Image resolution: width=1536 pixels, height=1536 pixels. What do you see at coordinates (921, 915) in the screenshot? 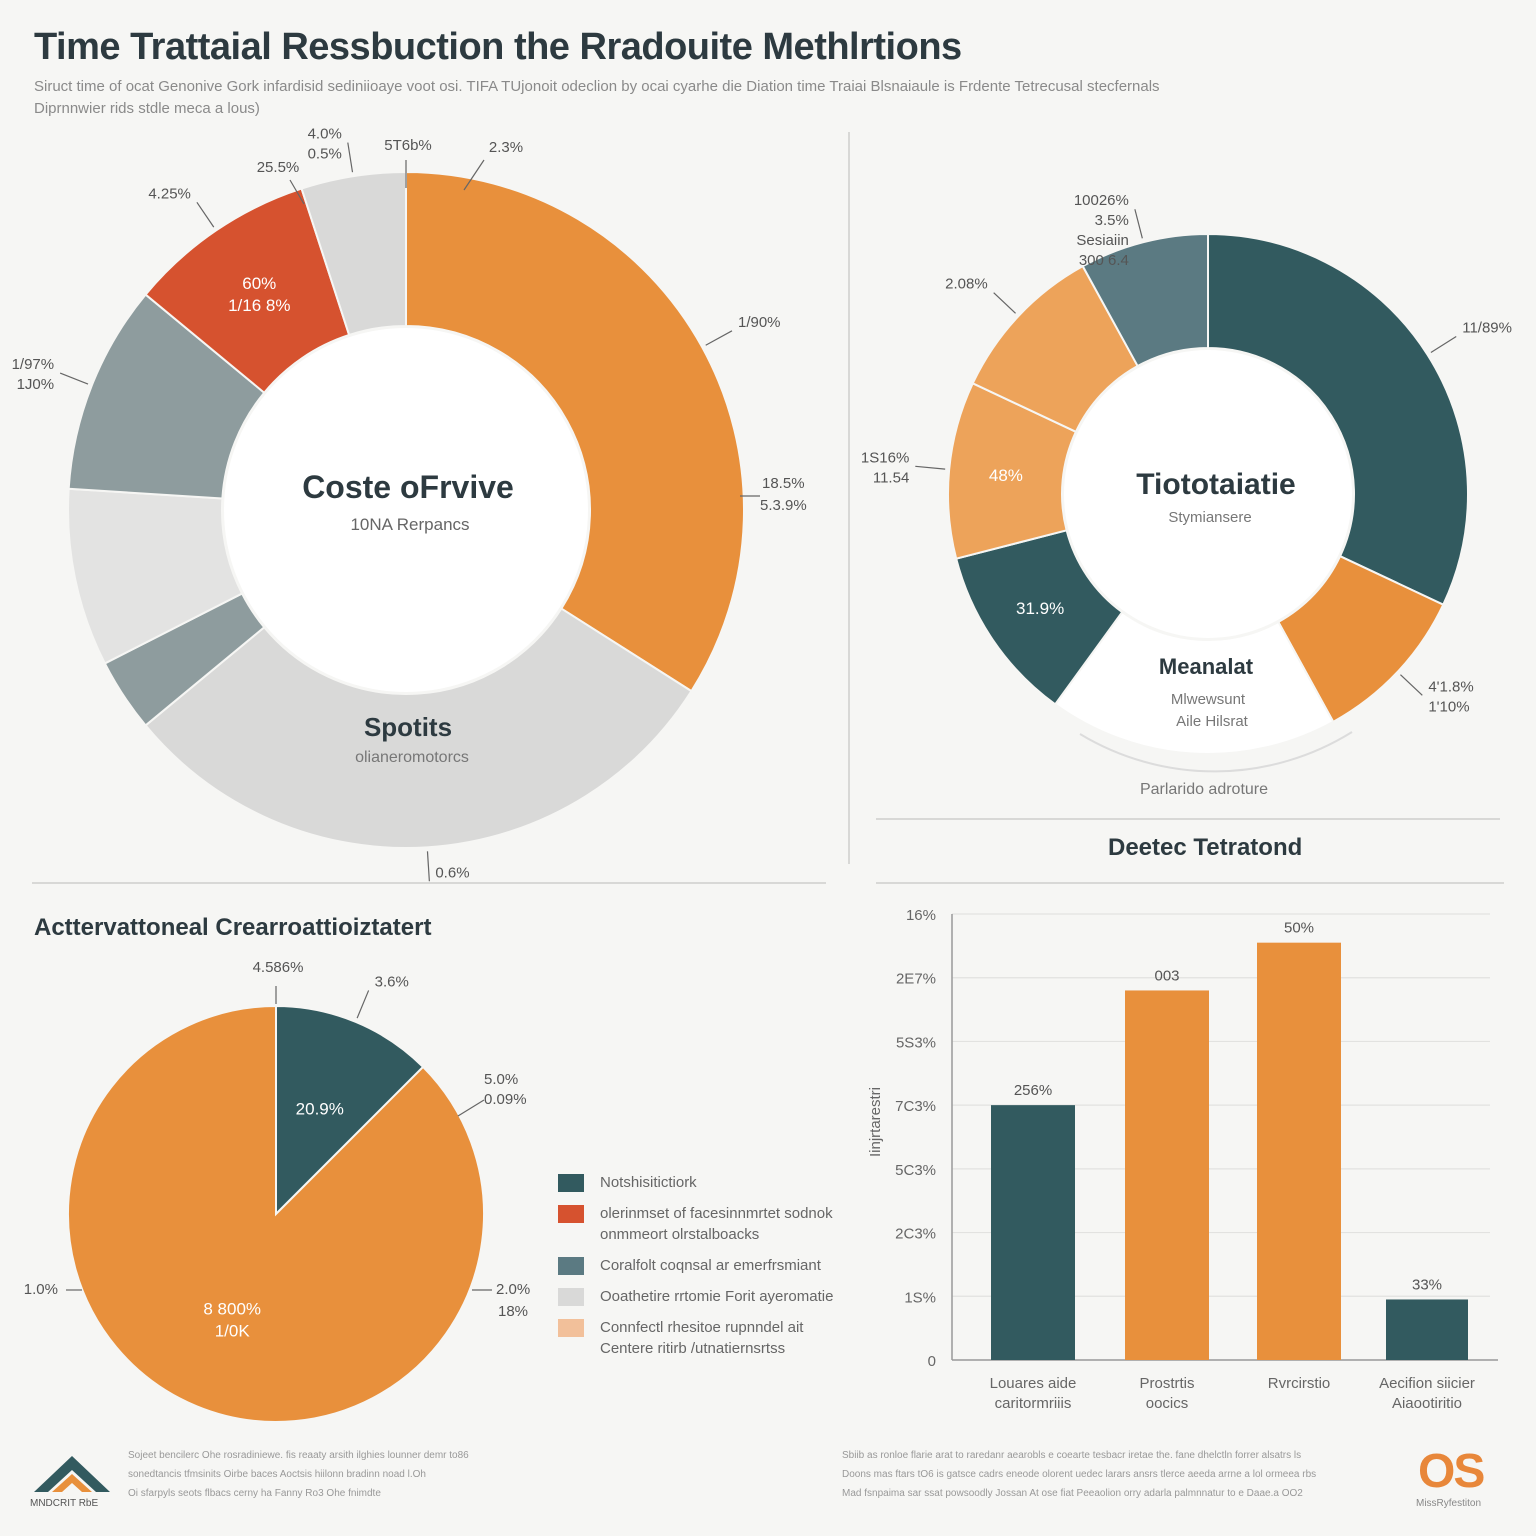
I see `y-tick-label: 16%` at bounding box center [921, 915].